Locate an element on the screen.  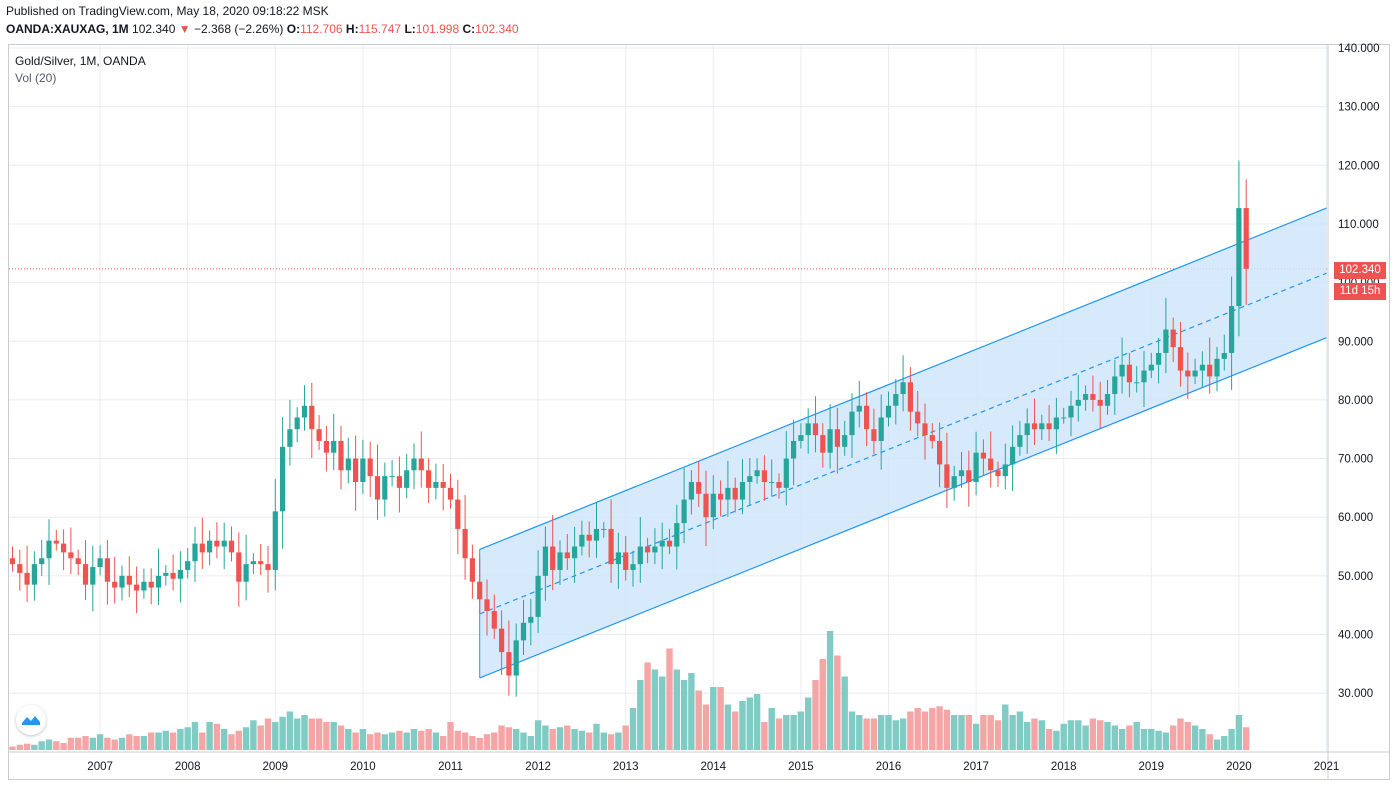
price-tick-label: 40.000 is located at coordinates (1355, 636).